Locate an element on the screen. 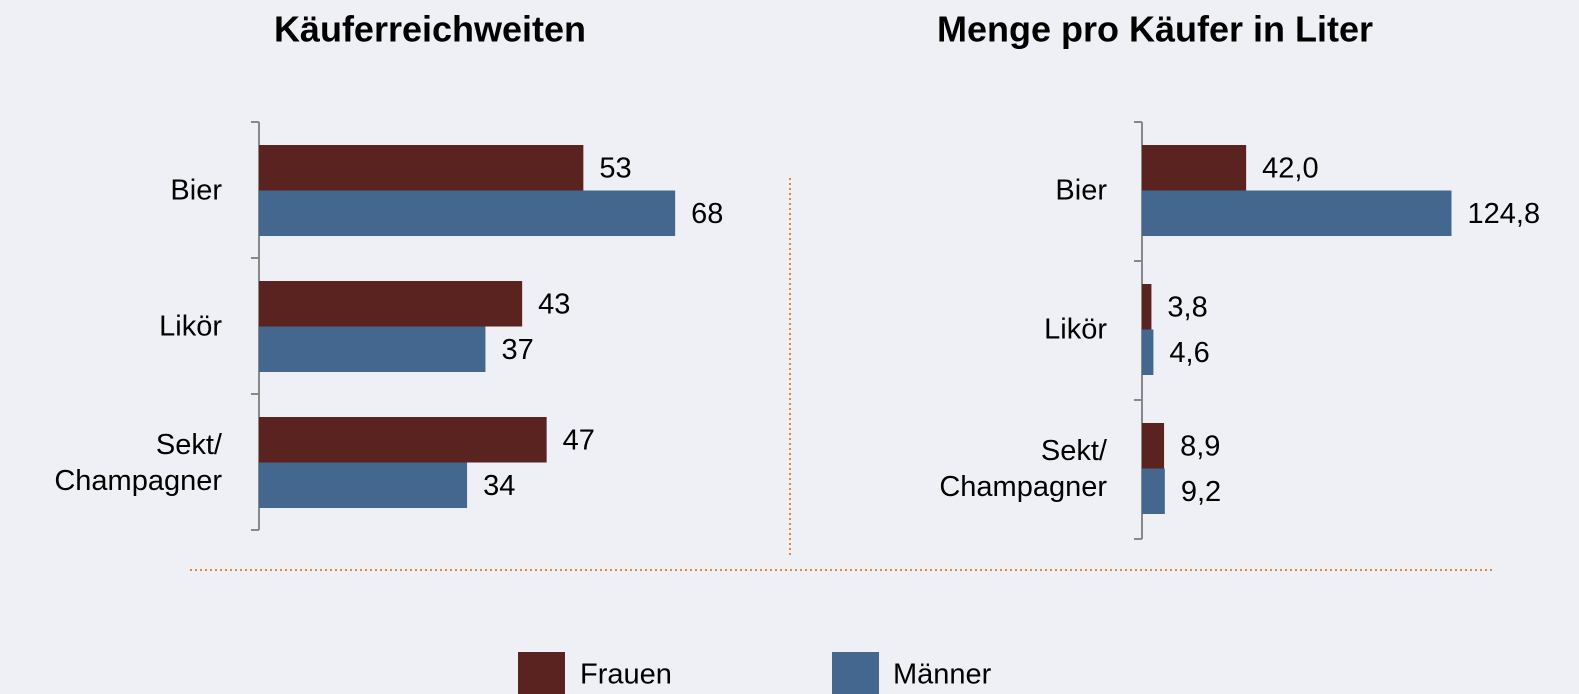 The height and width of the screenshot is (694, 1579). value-label: 68 is located at coordinates (707, 214).